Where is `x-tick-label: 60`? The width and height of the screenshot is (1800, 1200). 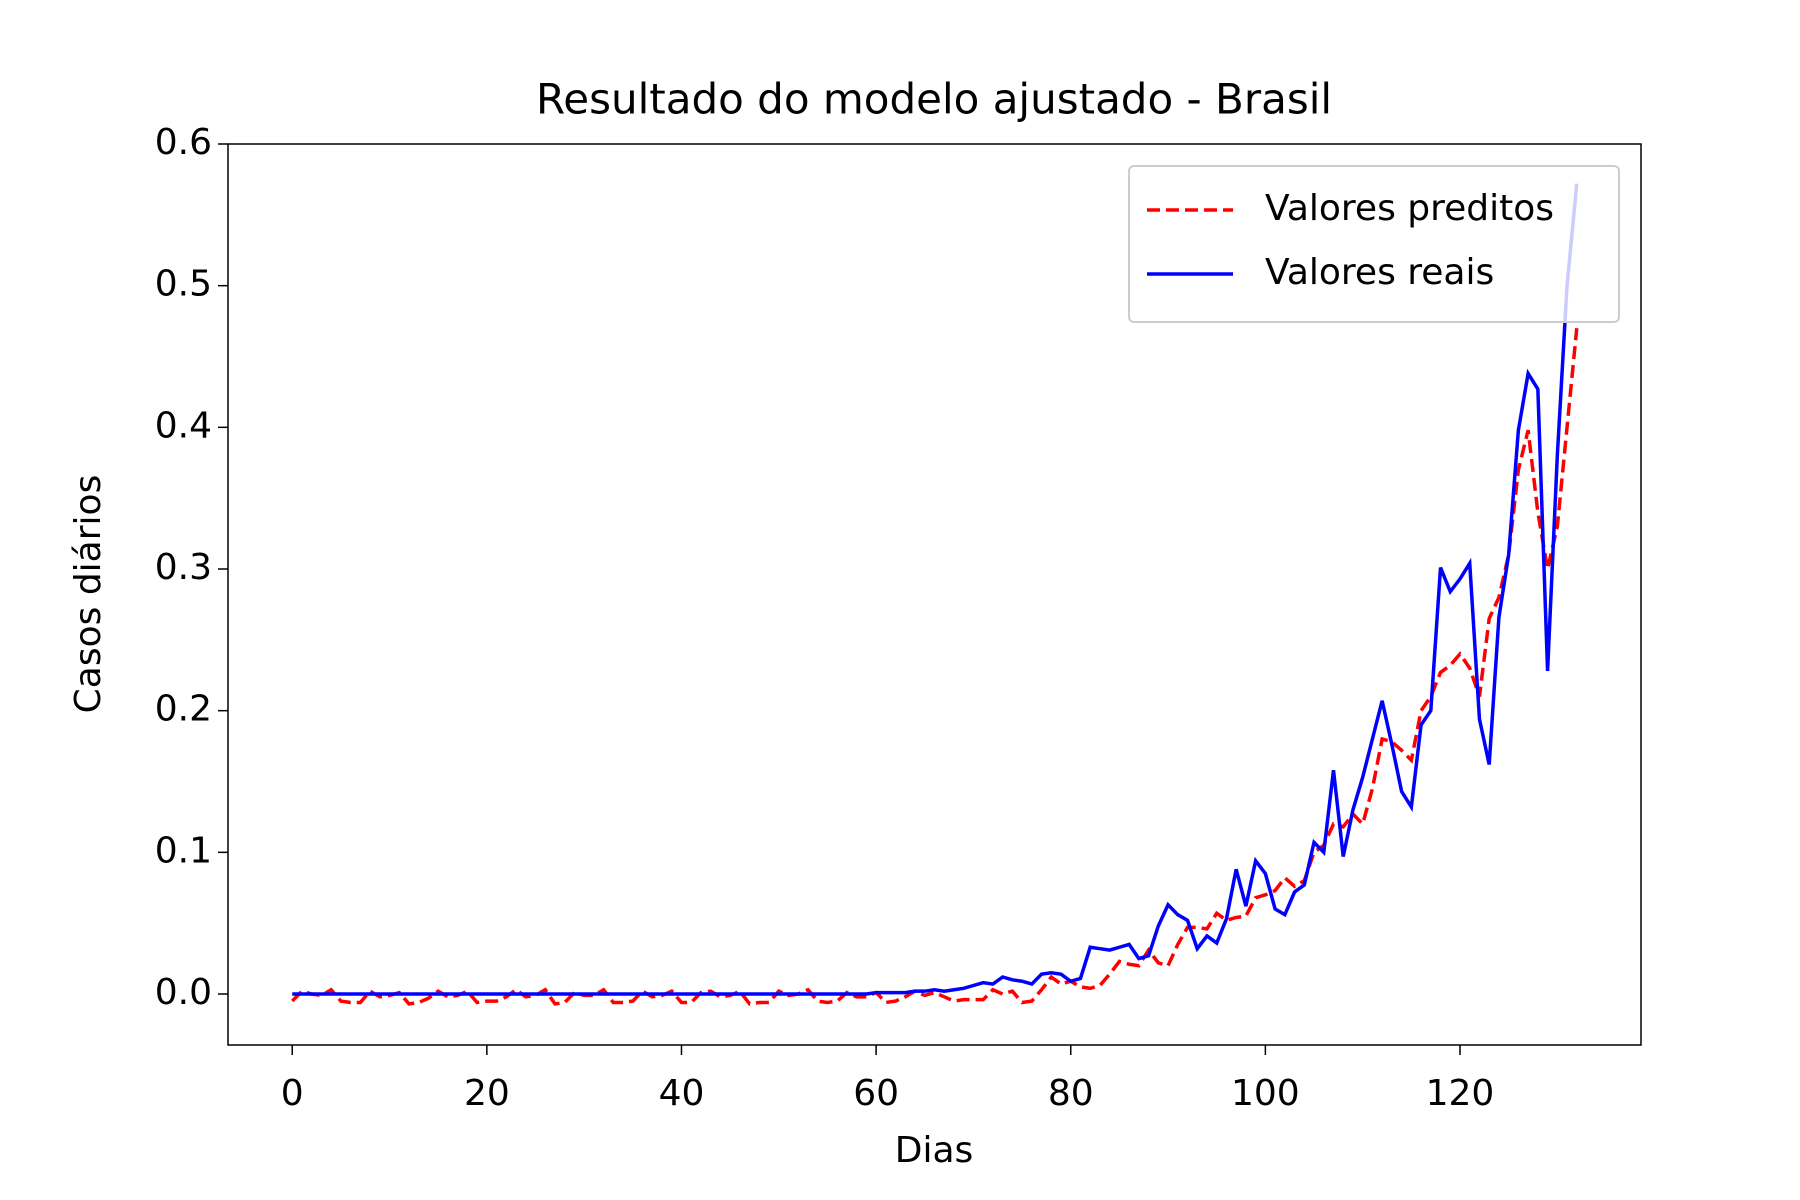
x-tick-label: 60 is located at coordinates (876, 1093).